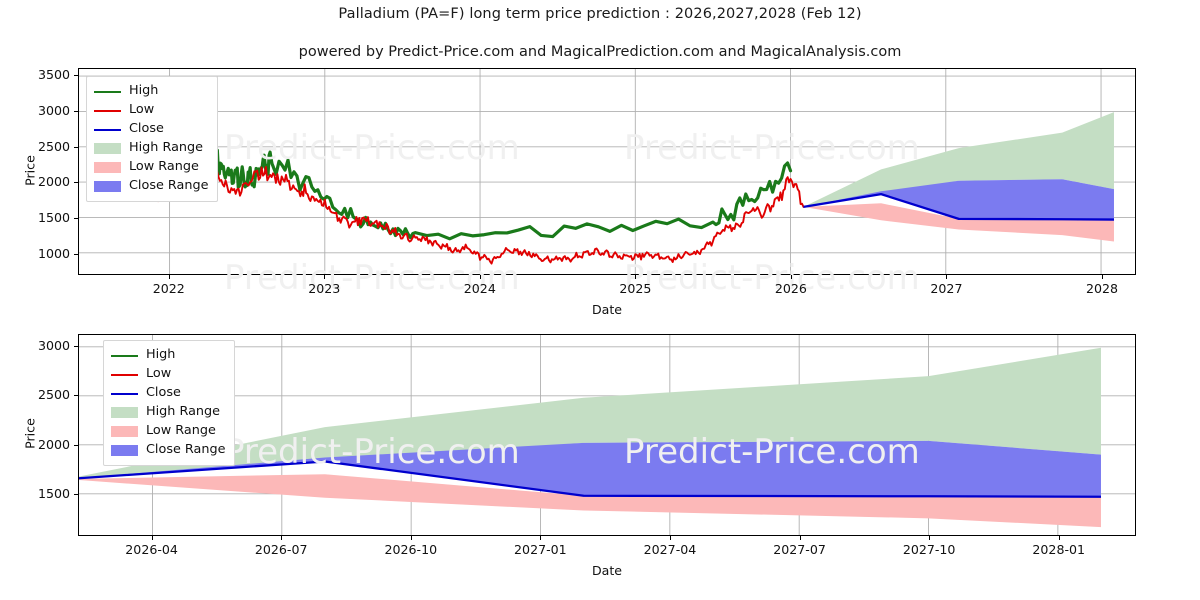 This screenshot has width=1200, height=600. What do you see at coordinates (799, 549) in the screenshot?
I see `x-tick-label: 2027-07` at bounding box center [799, 549].